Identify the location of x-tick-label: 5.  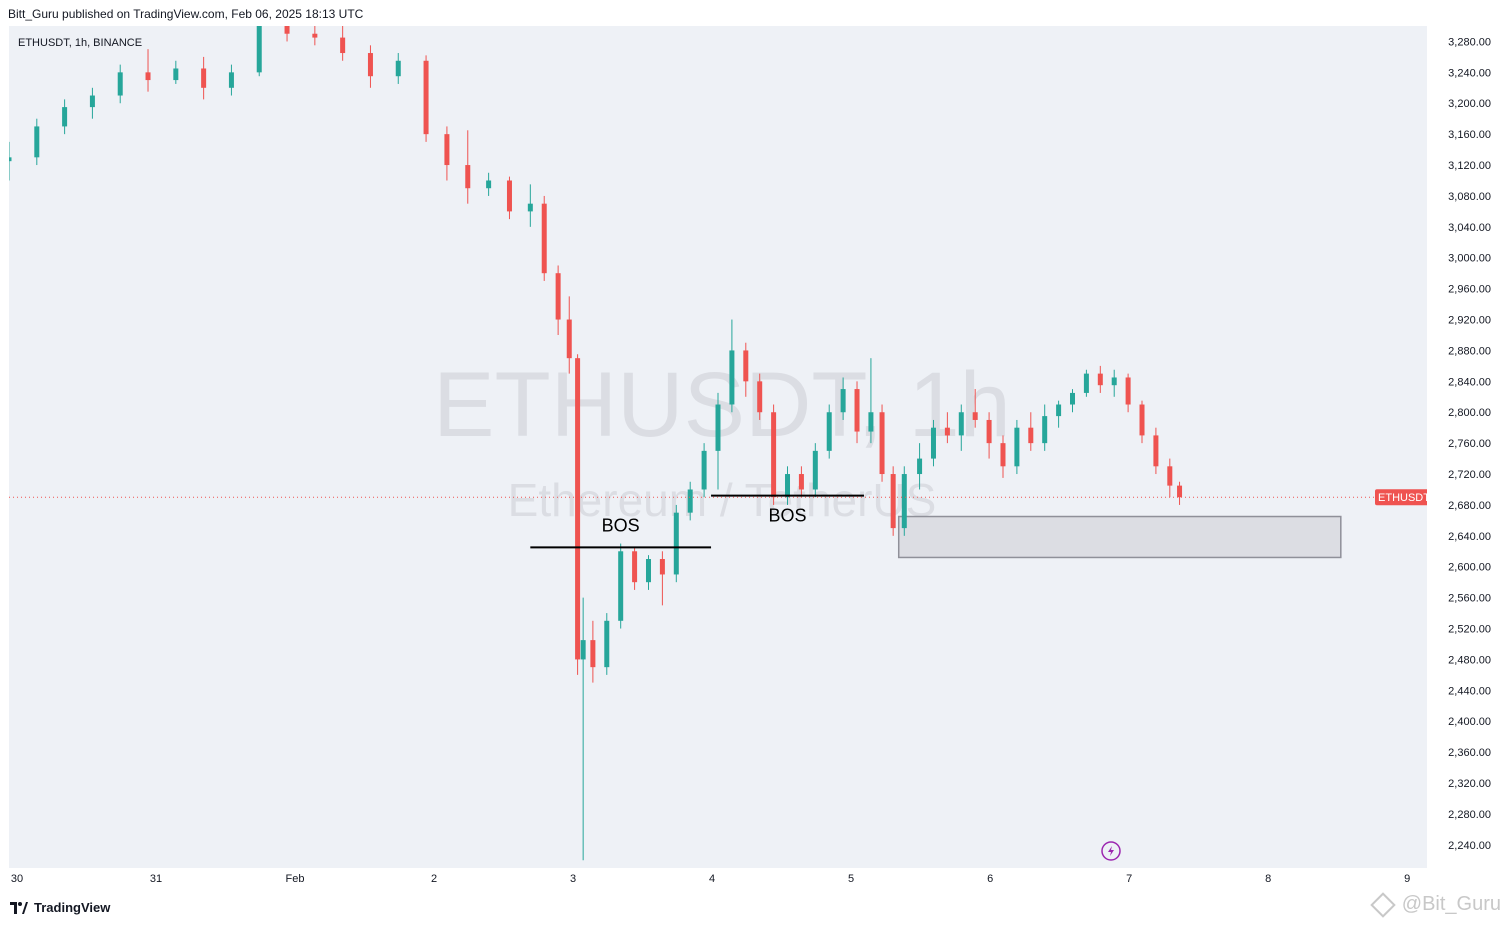
(851, 879).